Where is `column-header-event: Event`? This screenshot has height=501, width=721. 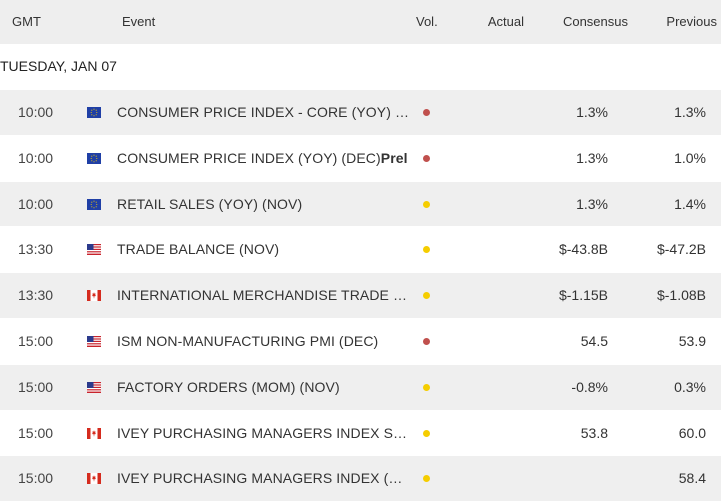
column-header-event: Event is located at coordinates (139, 21).